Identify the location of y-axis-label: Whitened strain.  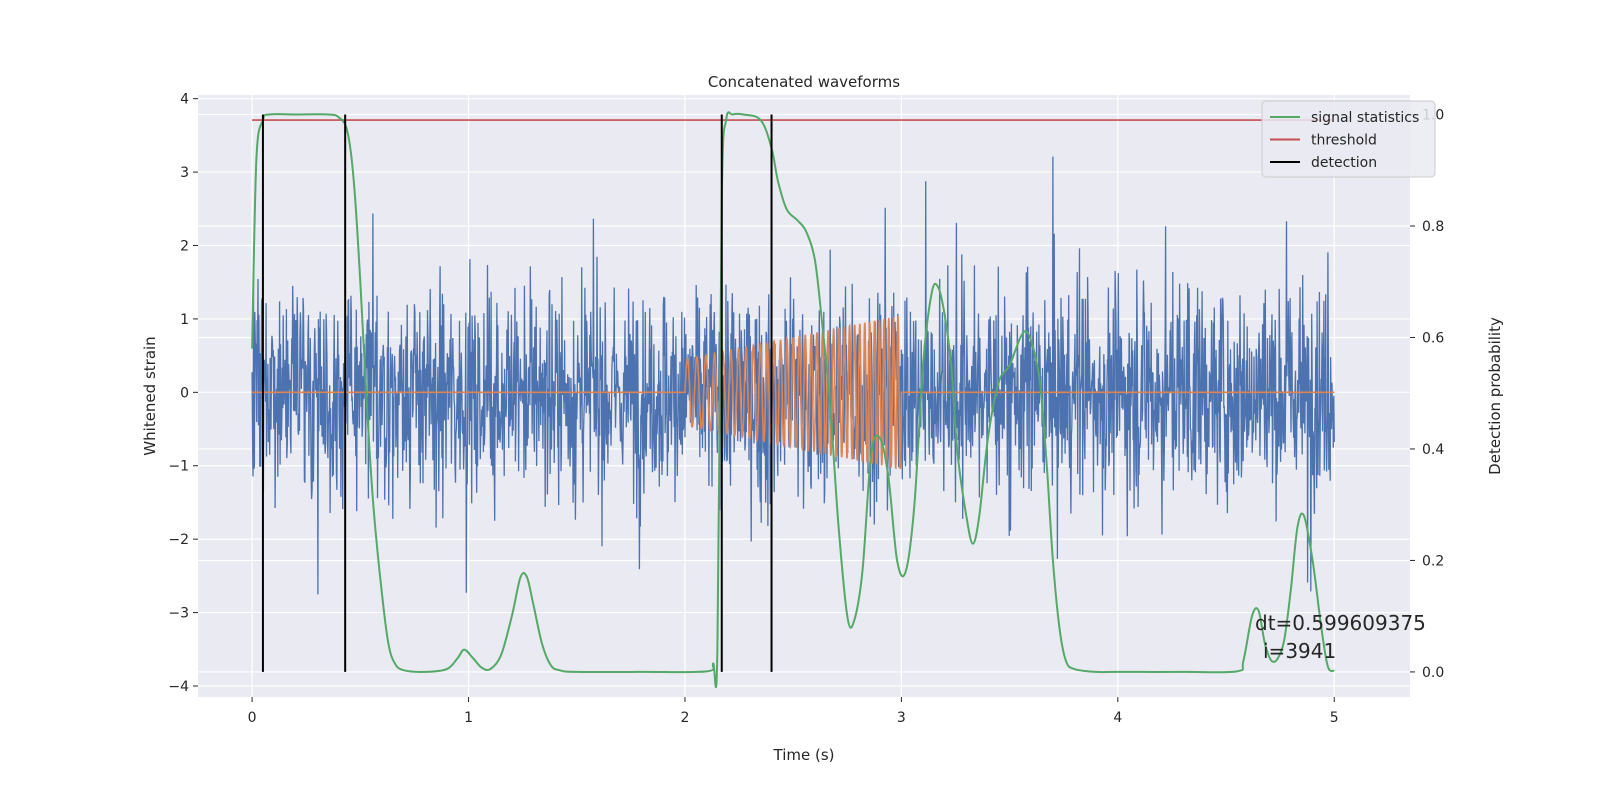
(150, 395).